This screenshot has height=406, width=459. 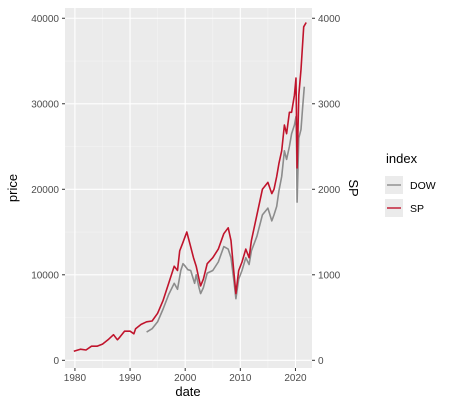 What do you see at coordinates (45, 190) in the screenshot?
I see `y-tick-label: 20000` at bounding box center [45, 190].